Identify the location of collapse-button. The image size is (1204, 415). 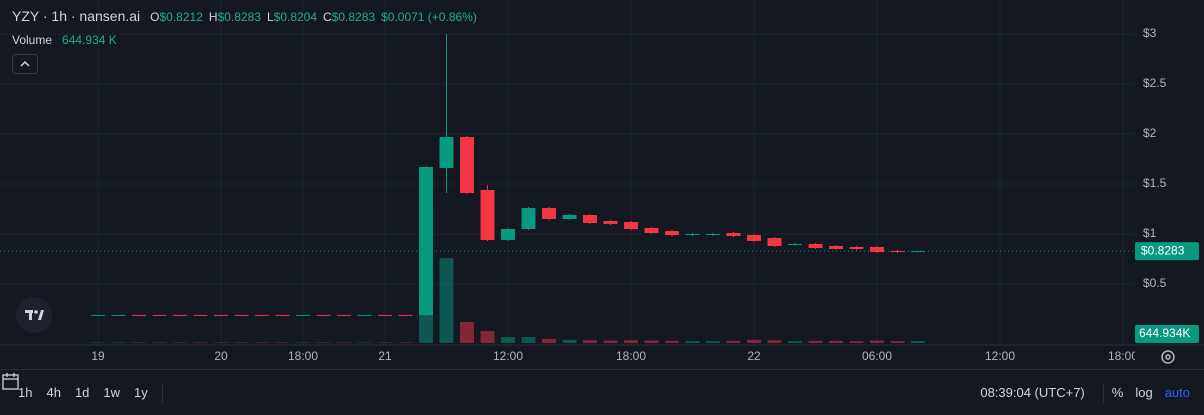
(25, 64).